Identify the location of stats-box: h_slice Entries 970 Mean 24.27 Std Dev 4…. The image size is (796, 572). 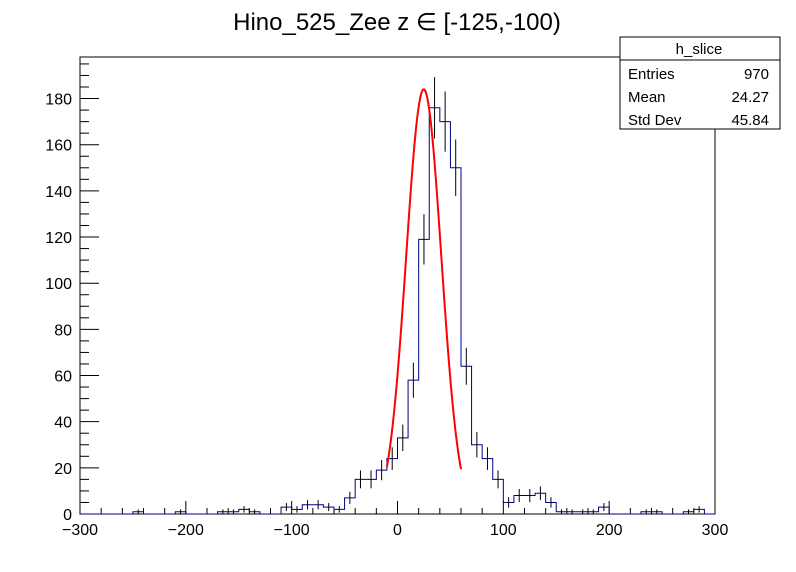
(700, 83).